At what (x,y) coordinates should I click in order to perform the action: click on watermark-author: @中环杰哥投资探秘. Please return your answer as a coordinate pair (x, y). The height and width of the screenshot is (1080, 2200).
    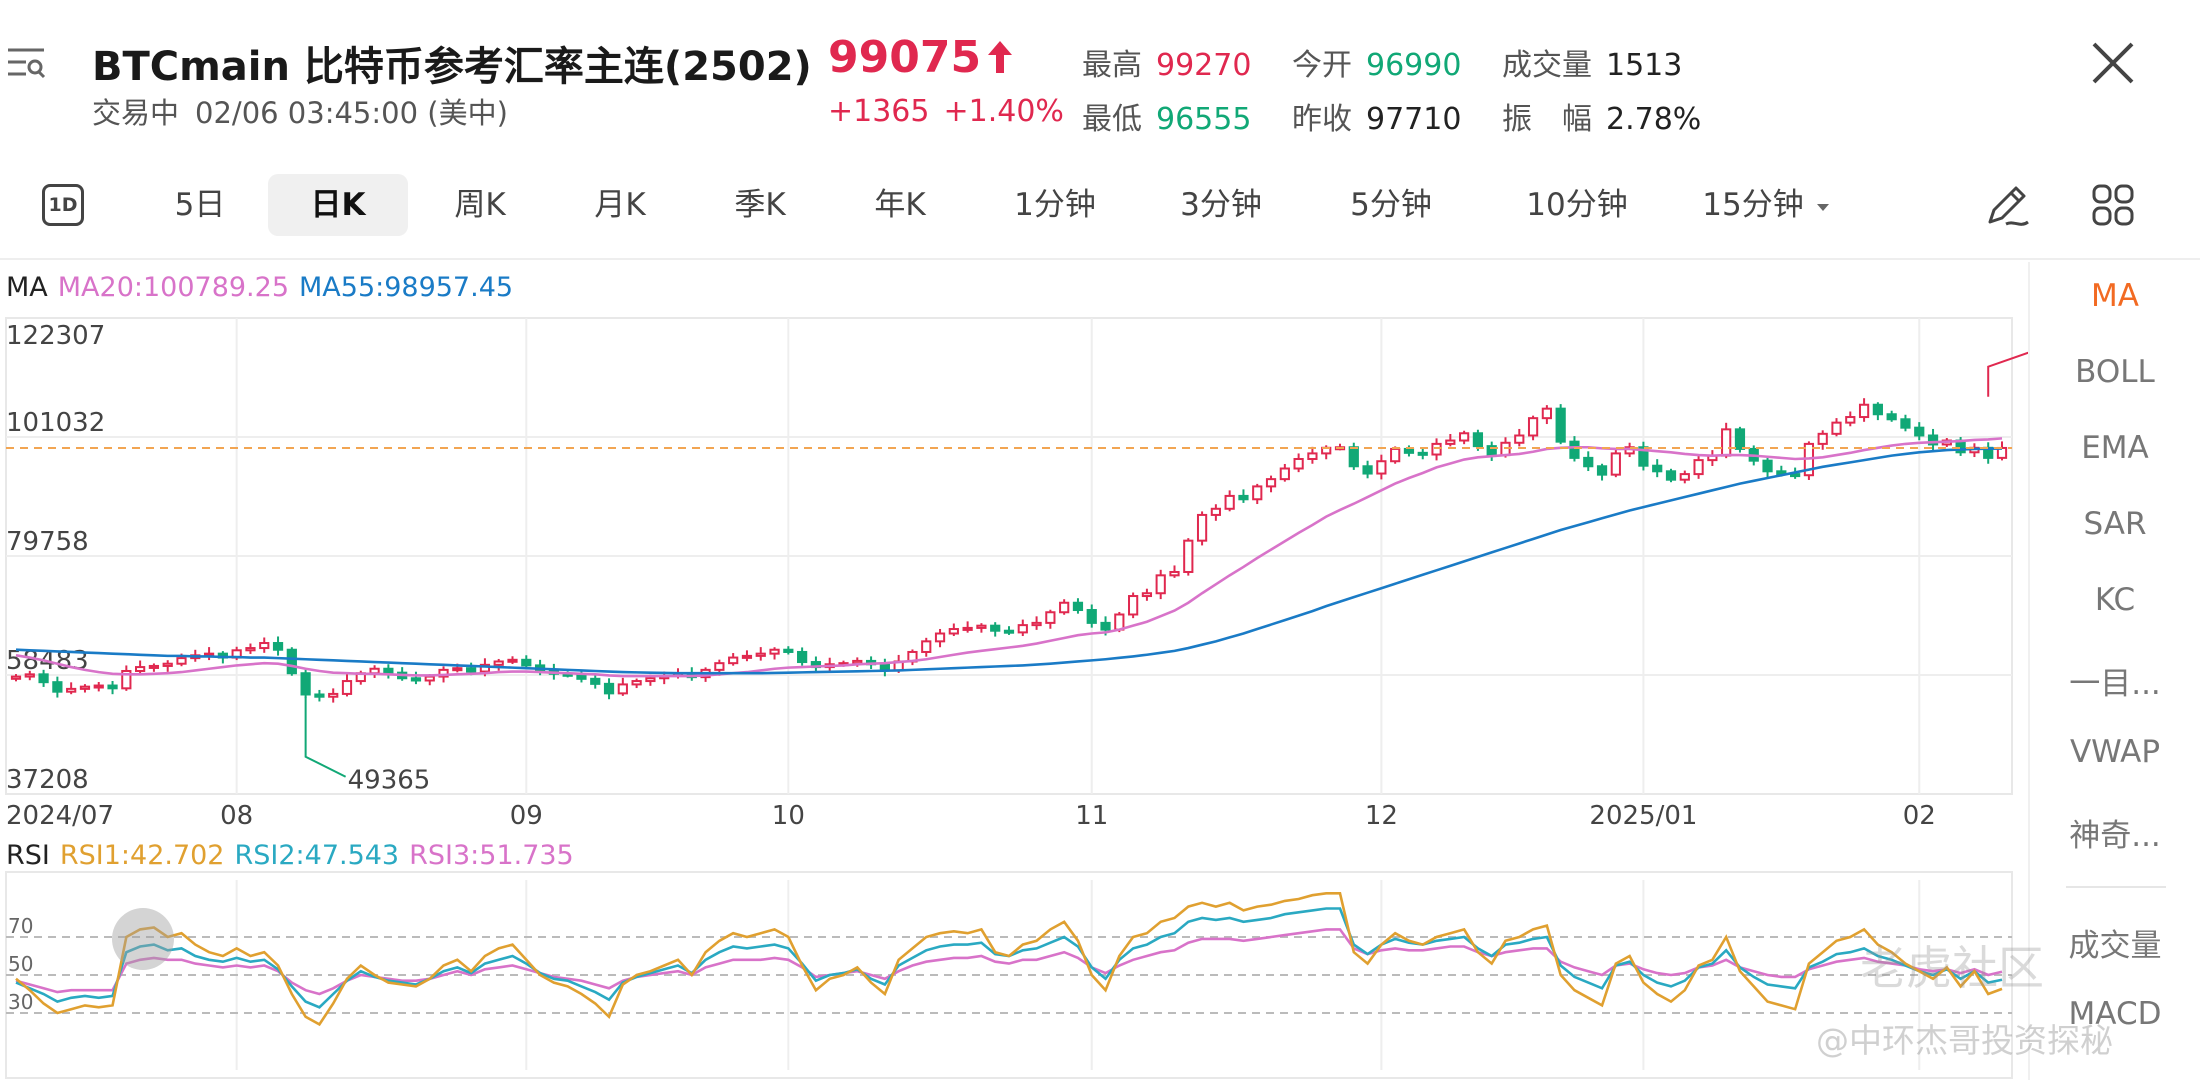
    Looking at the image, I should click on (1964, 1040).